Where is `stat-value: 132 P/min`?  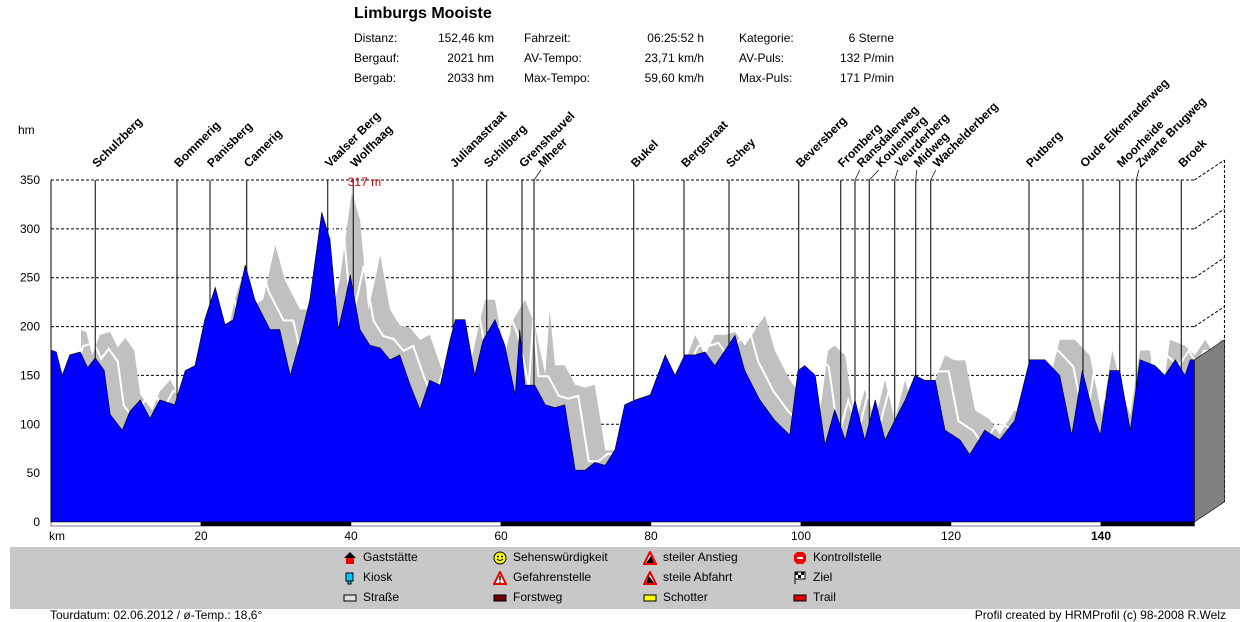 stat-value: 132 P/min is located at coordinates (866, 58).